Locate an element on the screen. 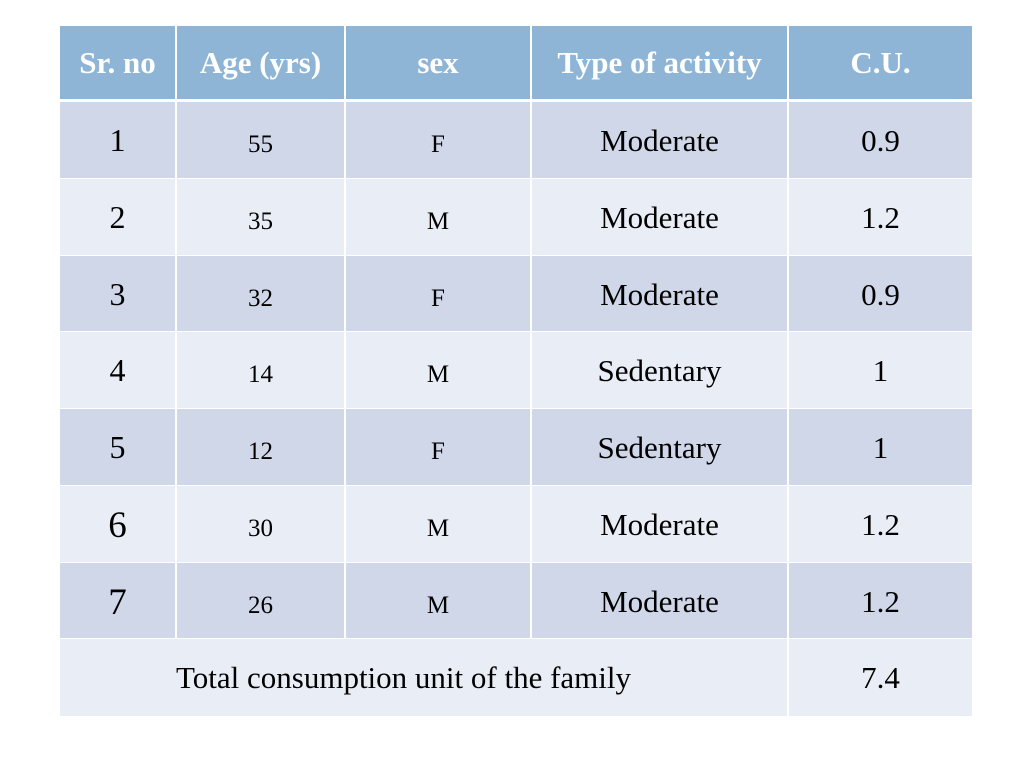  cell-age: 12 is located at coordinates (261, 447).